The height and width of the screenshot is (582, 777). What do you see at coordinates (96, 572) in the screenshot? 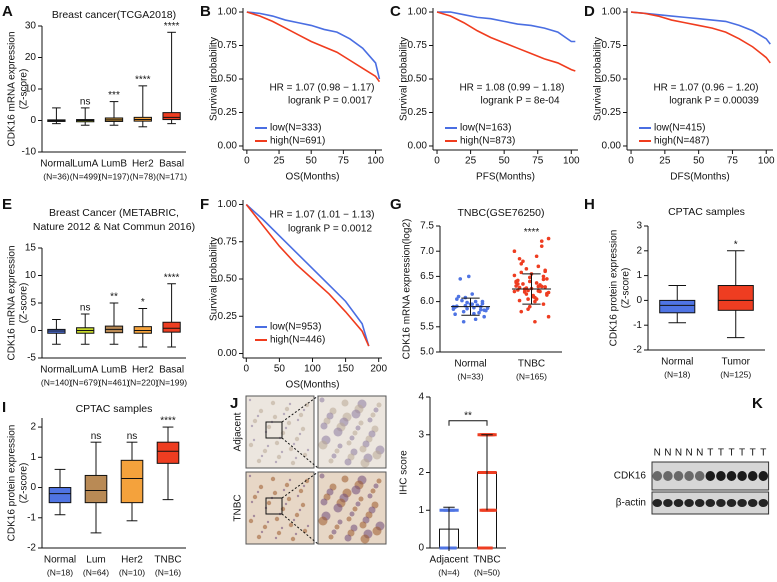
I see `sample-size: (N=64)` at bounding box center [96, 572].